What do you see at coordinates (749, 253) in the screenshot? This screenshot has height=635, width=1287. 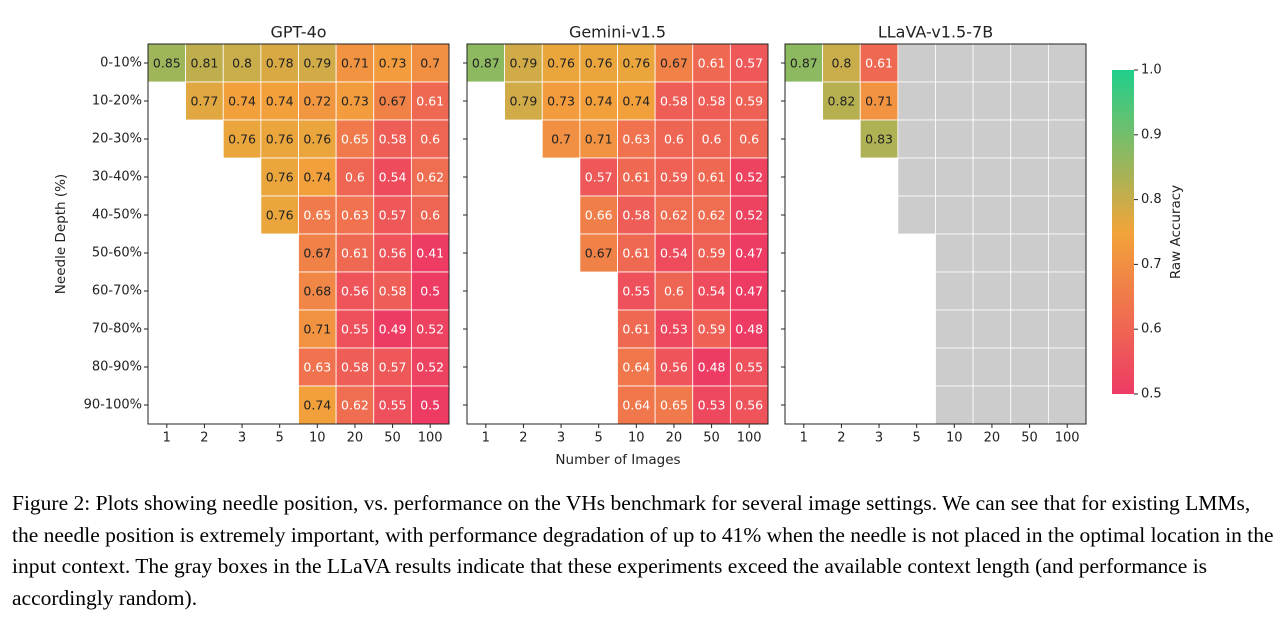 I see `cell-label: 0.47` at bounding box center [749, 253].